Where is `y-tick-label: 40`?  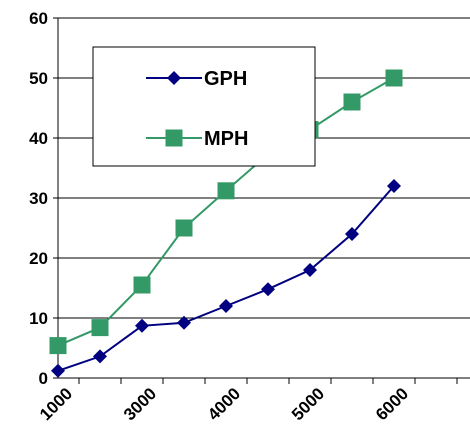 y-tick-label: 40 is located at coordinates (38, 138).